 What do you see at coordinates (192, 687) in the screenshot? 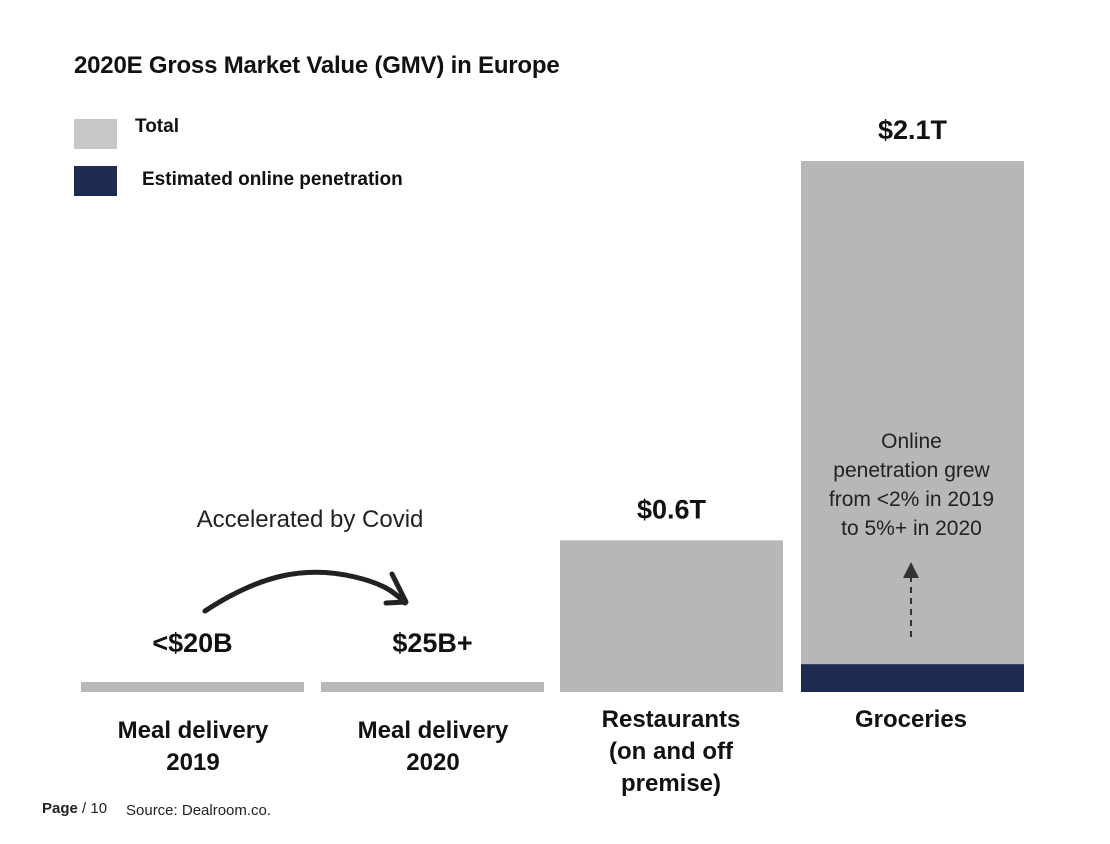
I see `bar-total-meal-2019` at bounding box center [192, 687].